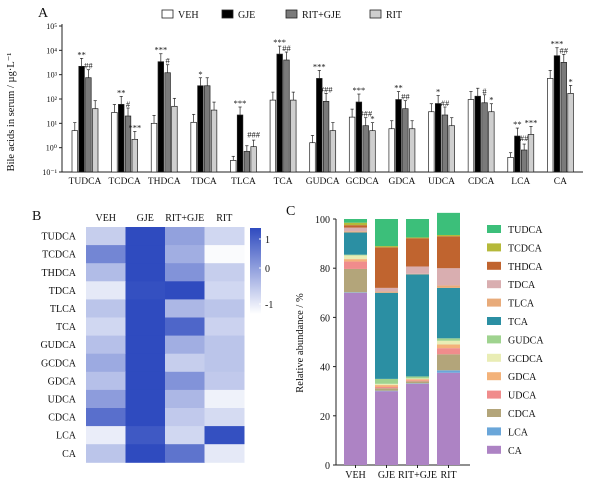  Describe the element at coordinates (185, 435) in the screenshot. I see `heatmap-cell-lca-rit-gje` at that location.